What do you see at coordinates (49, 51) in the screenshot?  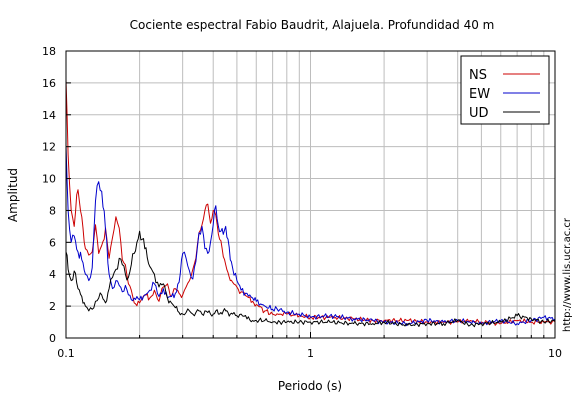 I see `y-tick-label: 18` at bounding box center [49, 51].